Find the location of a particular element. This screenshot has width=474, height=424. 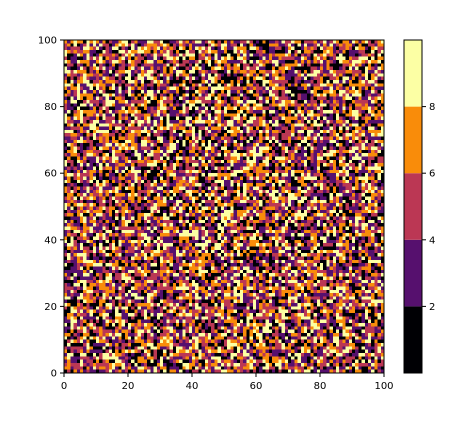

colorbar-frame is located at coordinates (413, 206).